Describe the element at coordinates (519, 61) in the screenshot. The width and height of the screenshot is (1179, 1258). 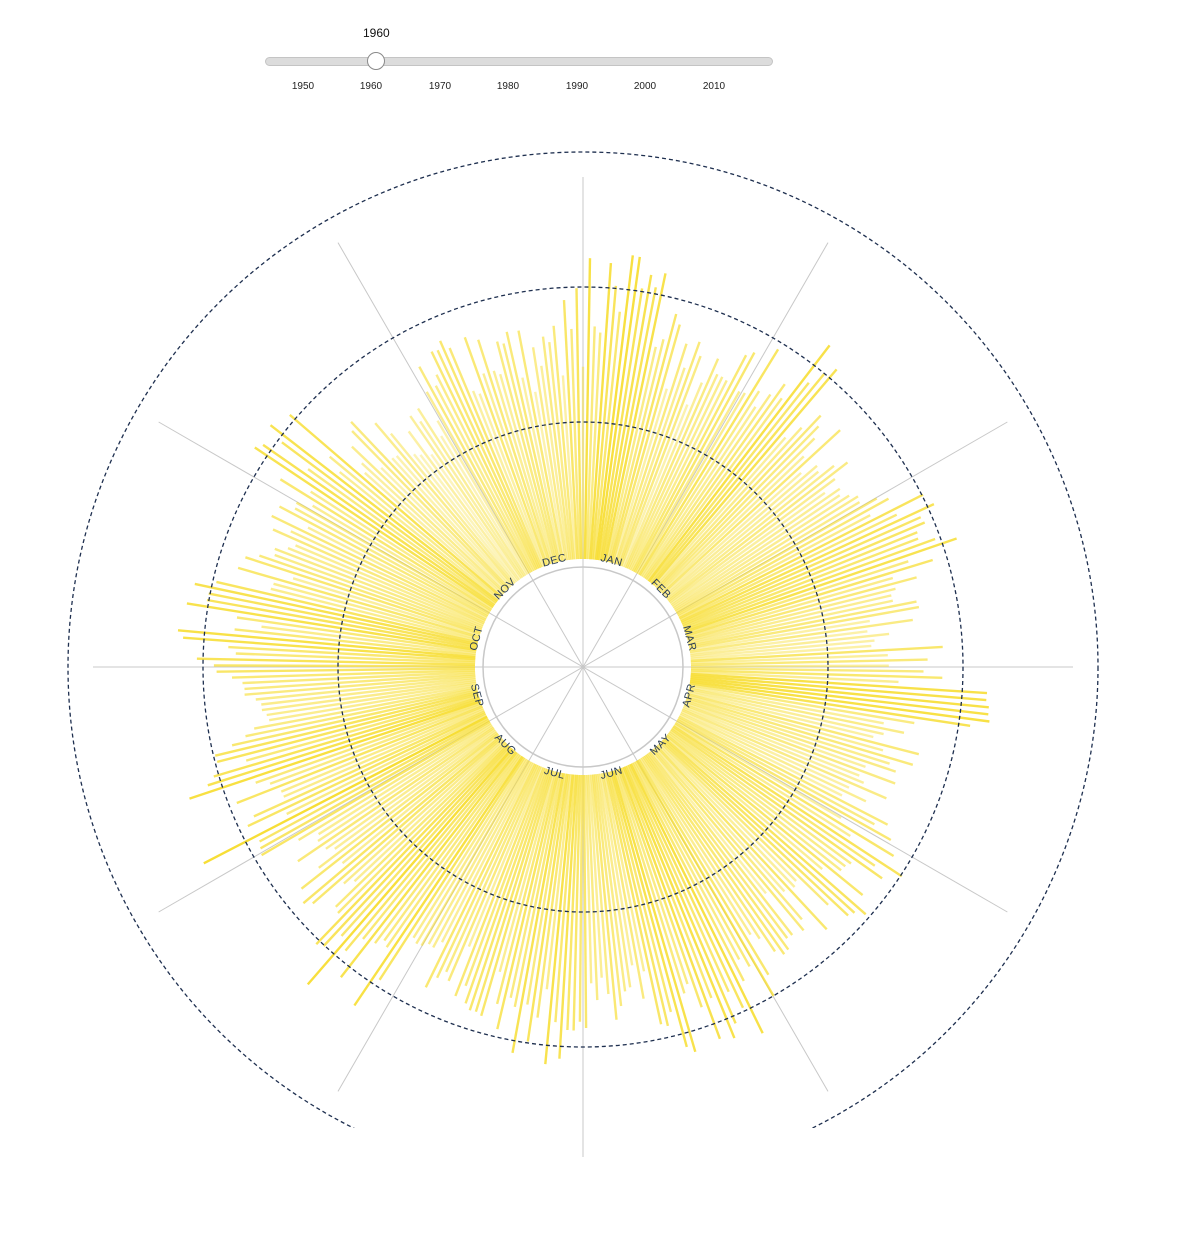
I see `slider-track` at that location.